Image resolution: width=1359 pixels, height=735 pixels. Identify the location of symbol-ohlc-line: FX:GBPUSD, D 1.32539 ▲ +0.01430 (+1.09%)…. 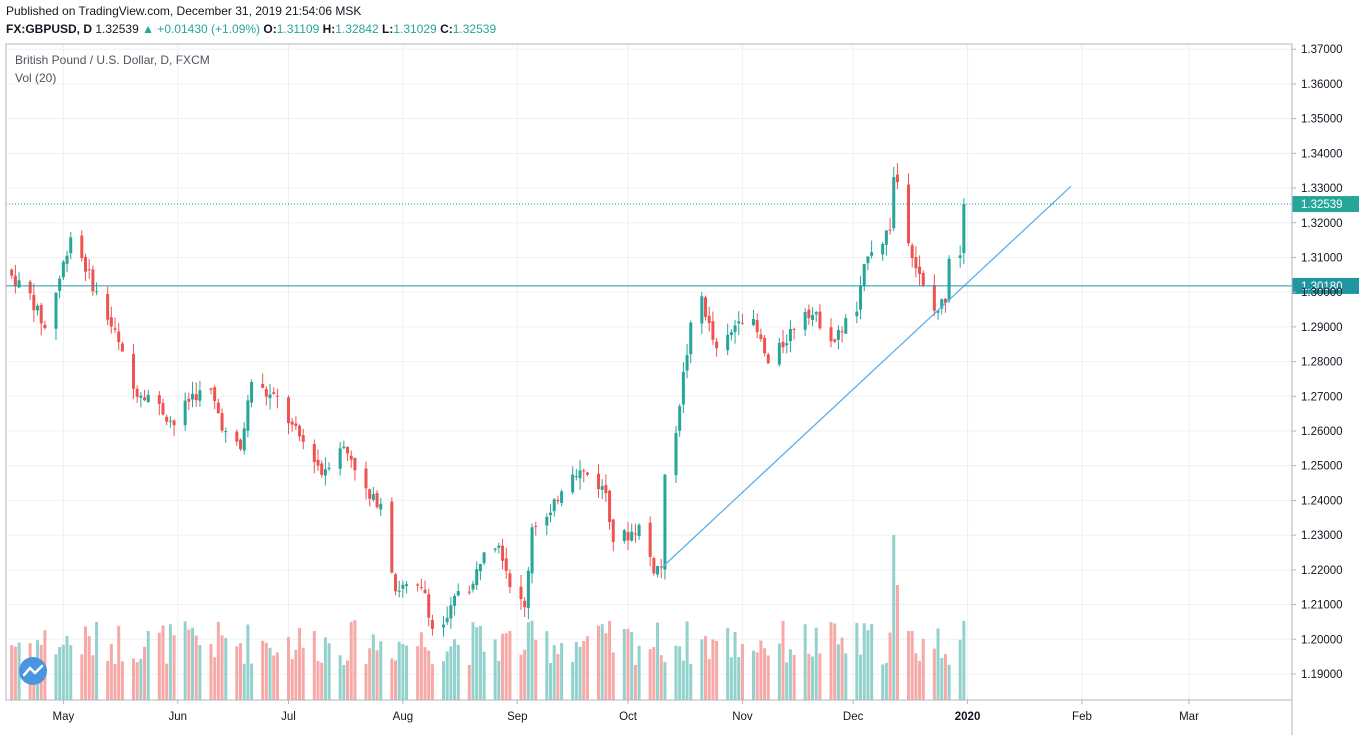
(251, 29).